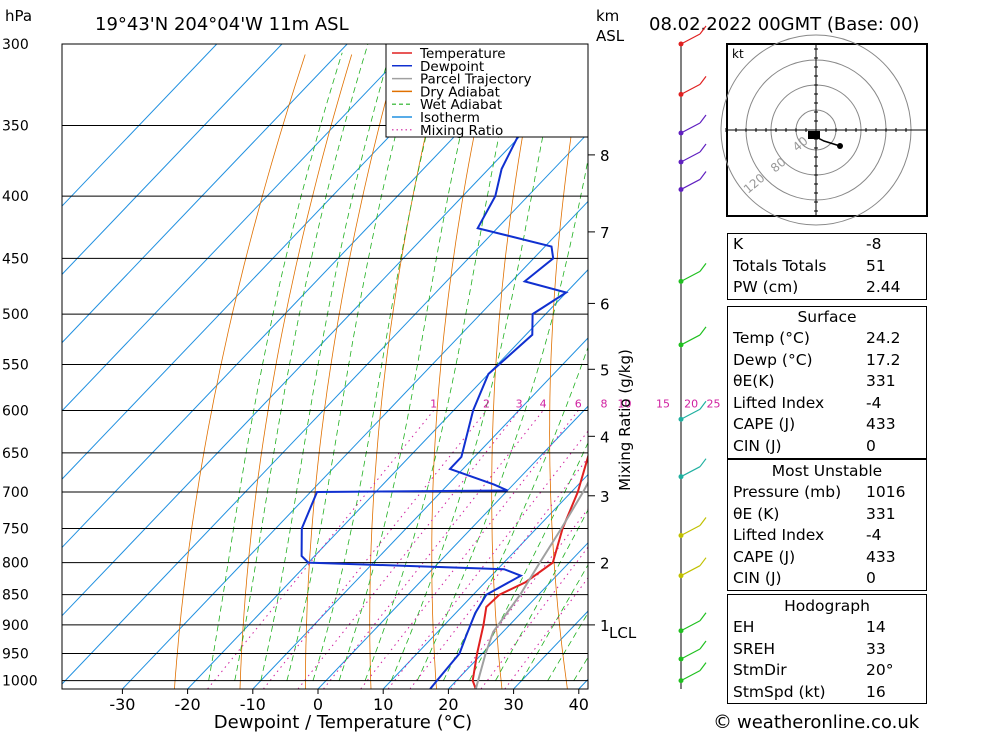  Describe the element at coordinates (343, 722) in the screenshot. I see `x-axis-title: Dewpoint / Temperature (°C)` at that location.